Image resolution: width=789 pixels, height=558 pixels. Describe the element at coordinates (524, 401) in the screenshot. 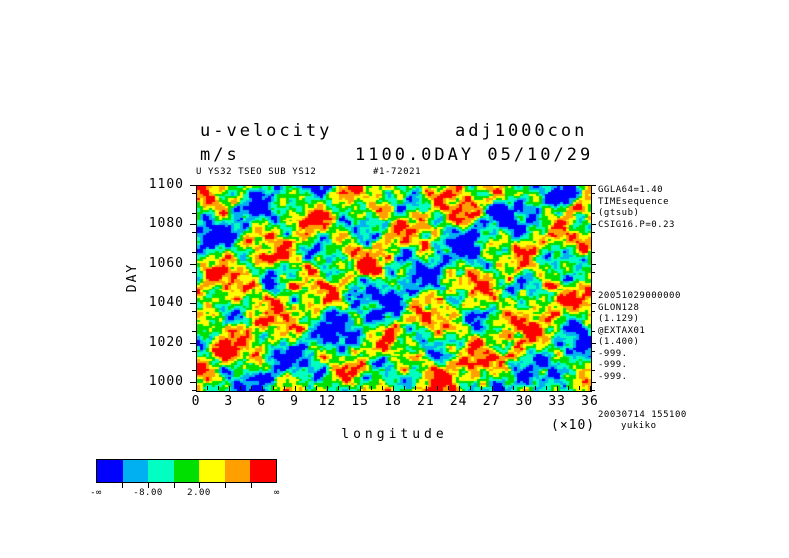

I see `x-tick-label: 30` at that location.